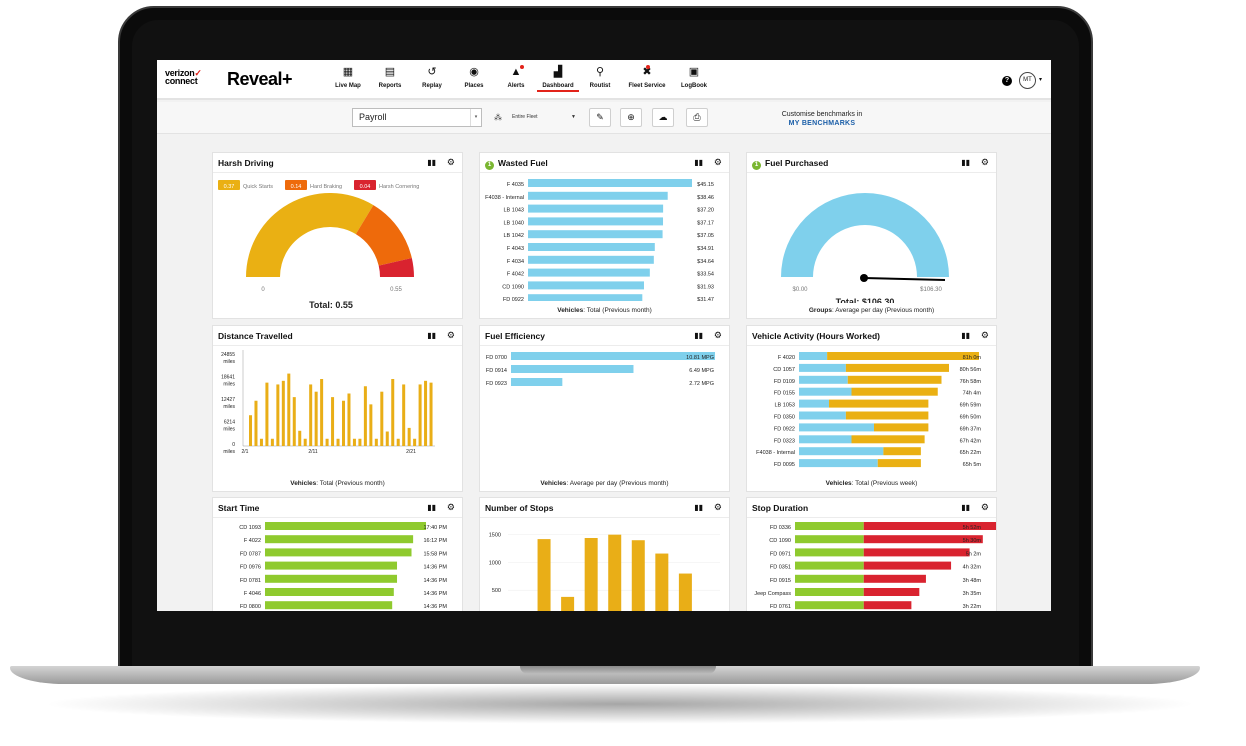 The image size is (1246, 746). What do you see at coordinates (183, 77) in the screenshot?
I see `brand-logo: verizon✓ connect` at bounding box center [183, 77].